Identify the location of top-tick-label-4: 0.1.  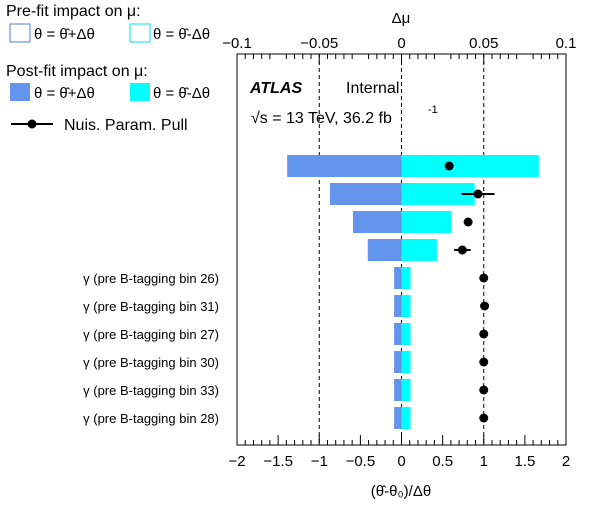
(566, 43).